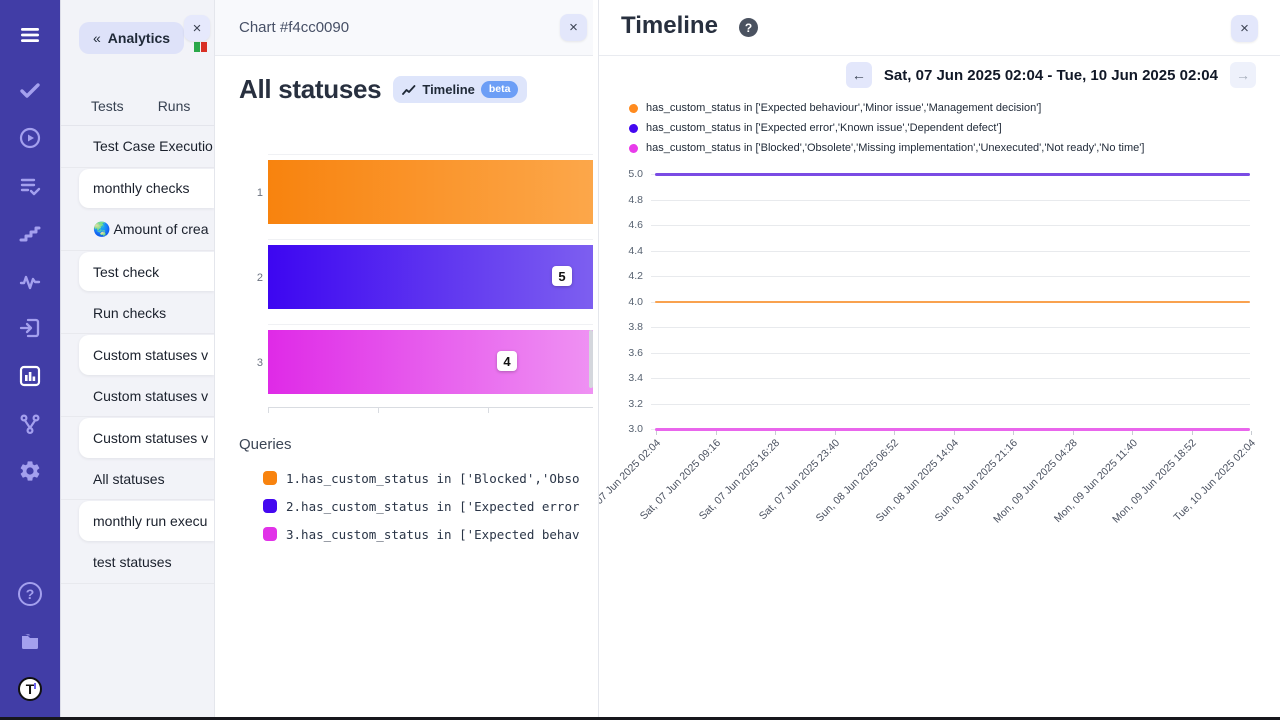 The image size is (1280, 720). I want to click on steps-icon, so click(30, 233).